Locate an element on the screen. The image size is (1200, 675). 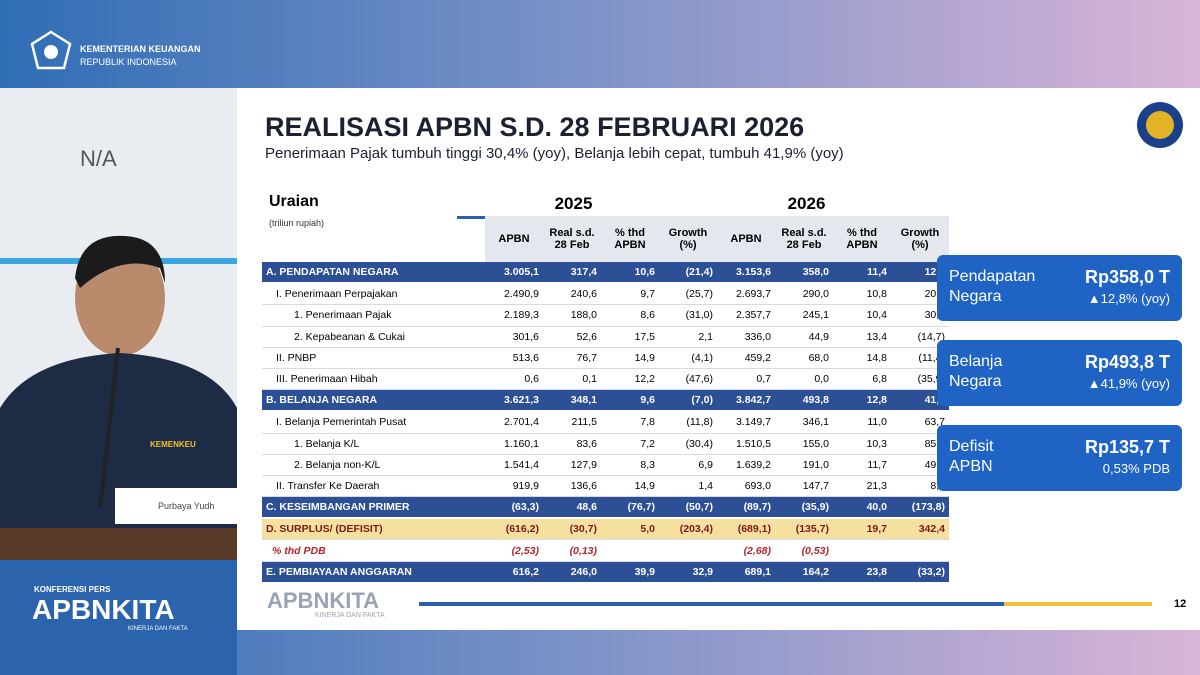
cell: (7,0) is located at coordinates (688, 401).